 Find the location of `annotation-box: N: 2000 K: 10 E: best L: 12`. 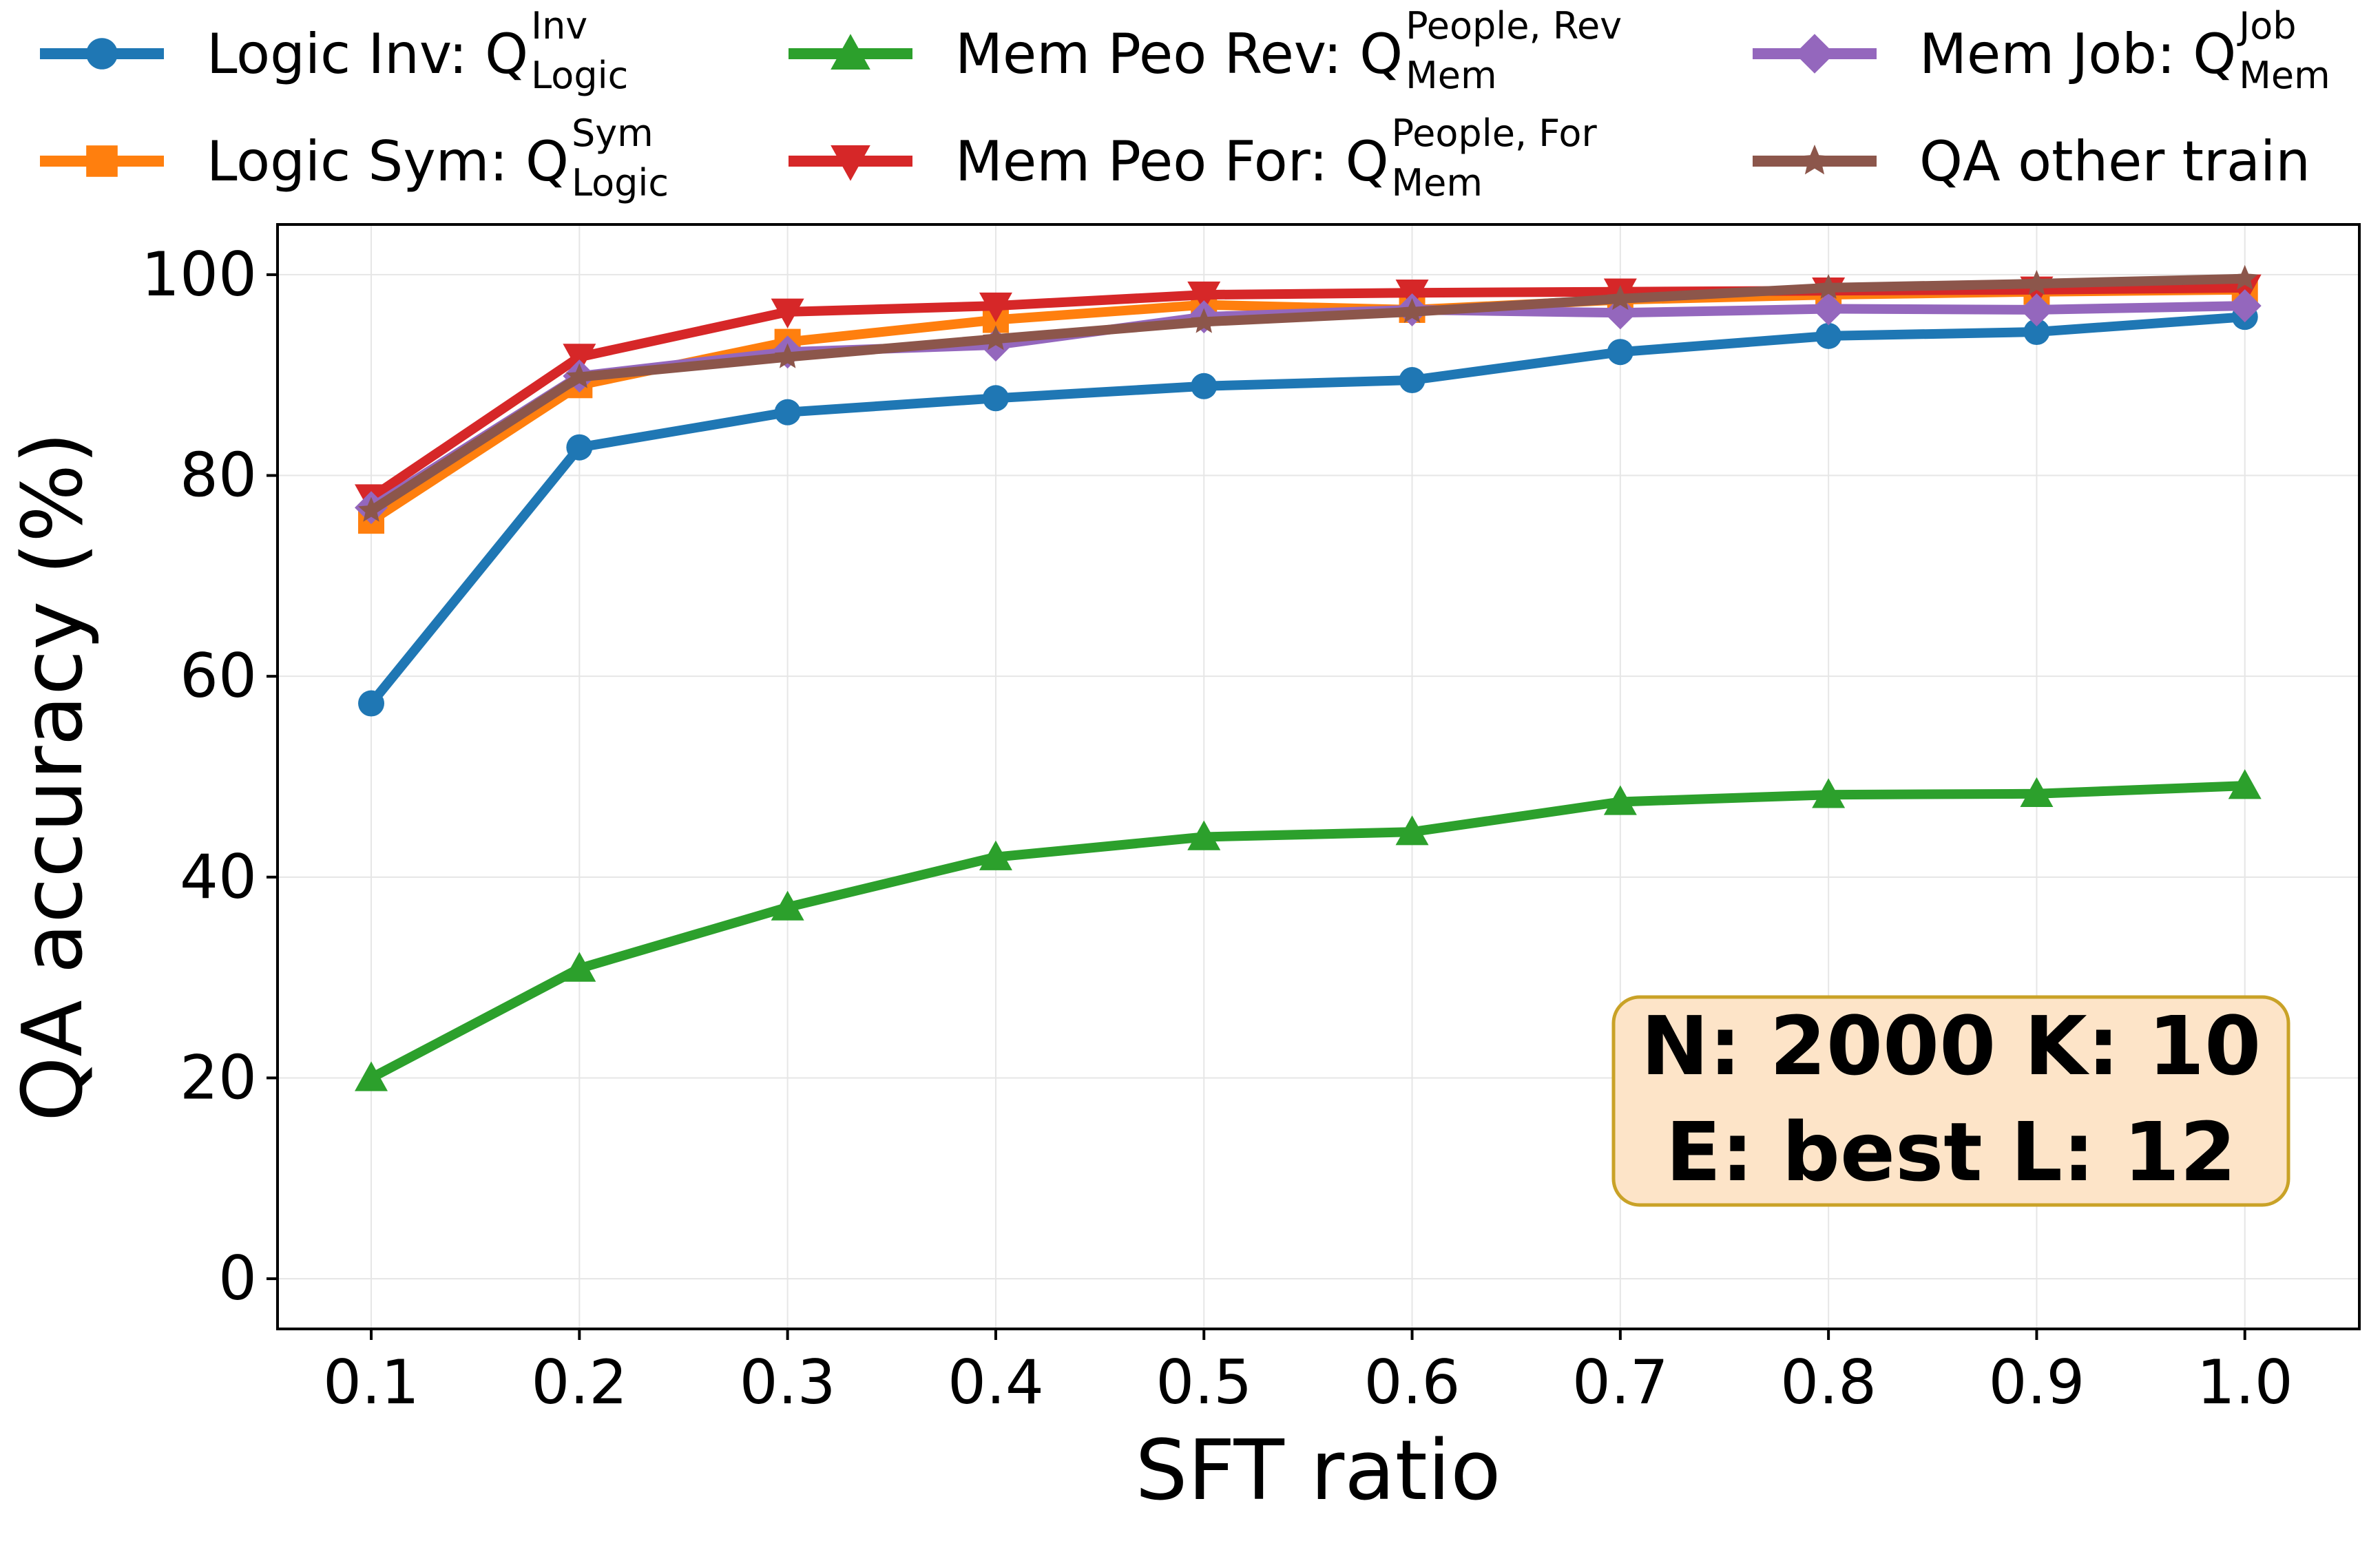

annotation-box: N: 2000 K: 10 E: best L: 12 is located at coordinates (1950, 1101).